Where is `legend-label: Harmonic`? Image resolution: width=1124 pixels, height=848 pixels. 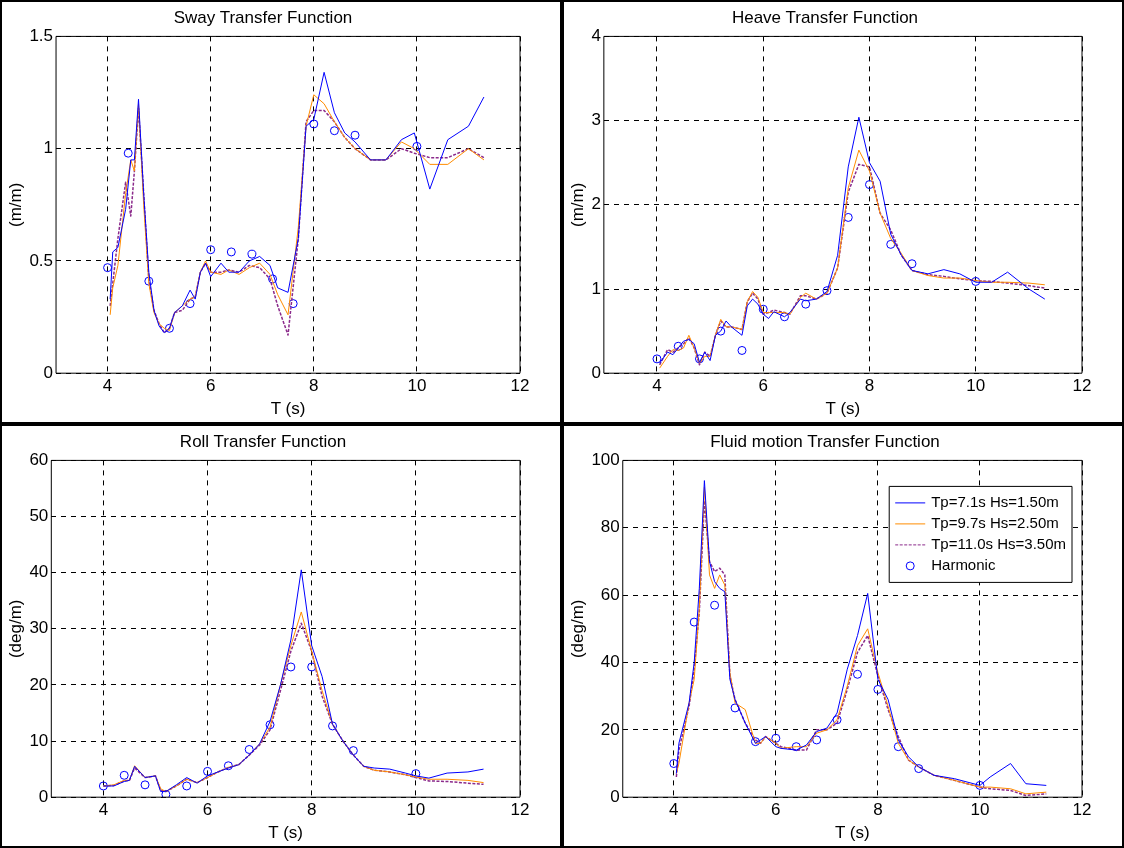
legend-label: Harmonic is located at coordinates (963, 565).